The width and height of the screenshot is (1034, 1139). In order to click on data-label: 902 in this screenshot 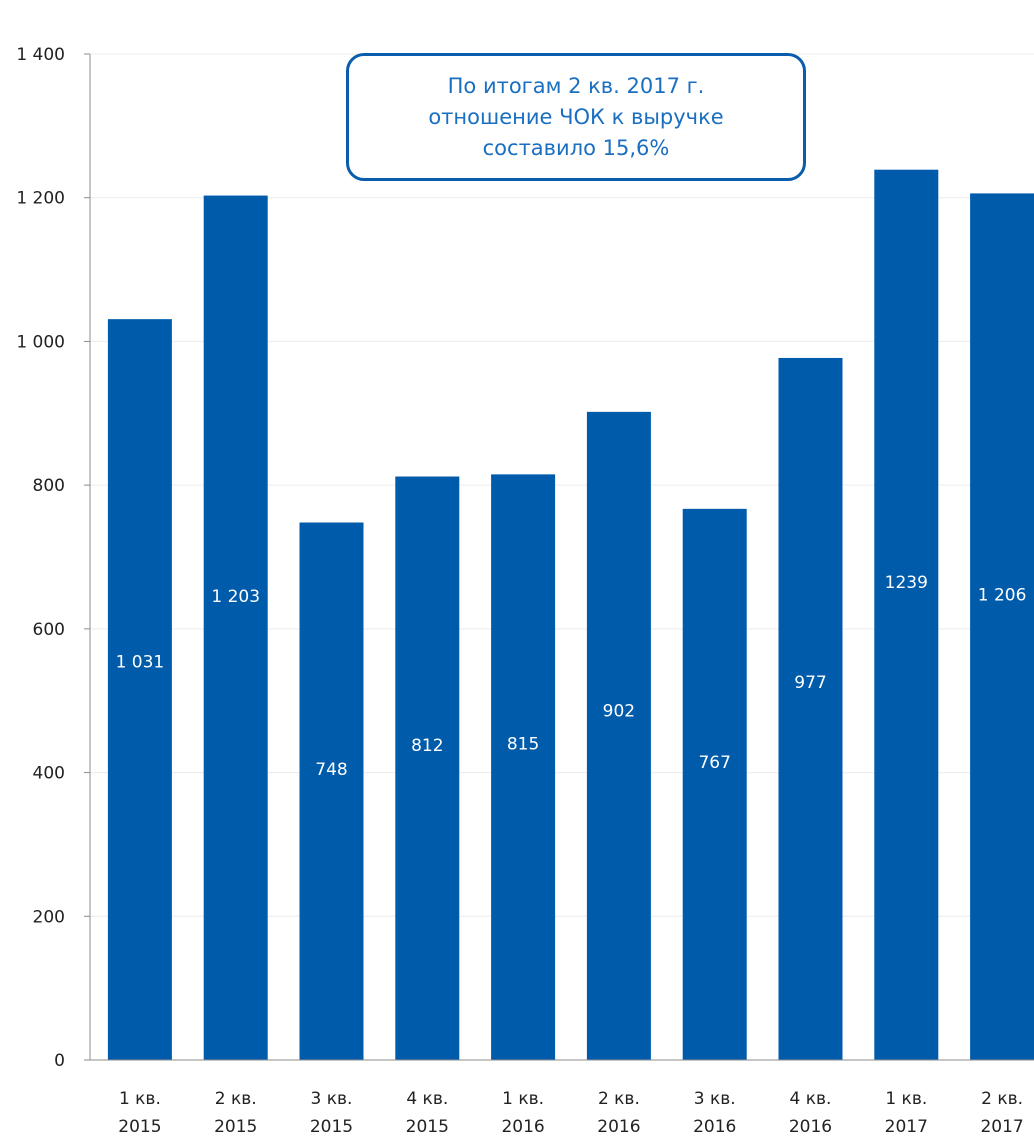, I will do `click(619, 711)`.